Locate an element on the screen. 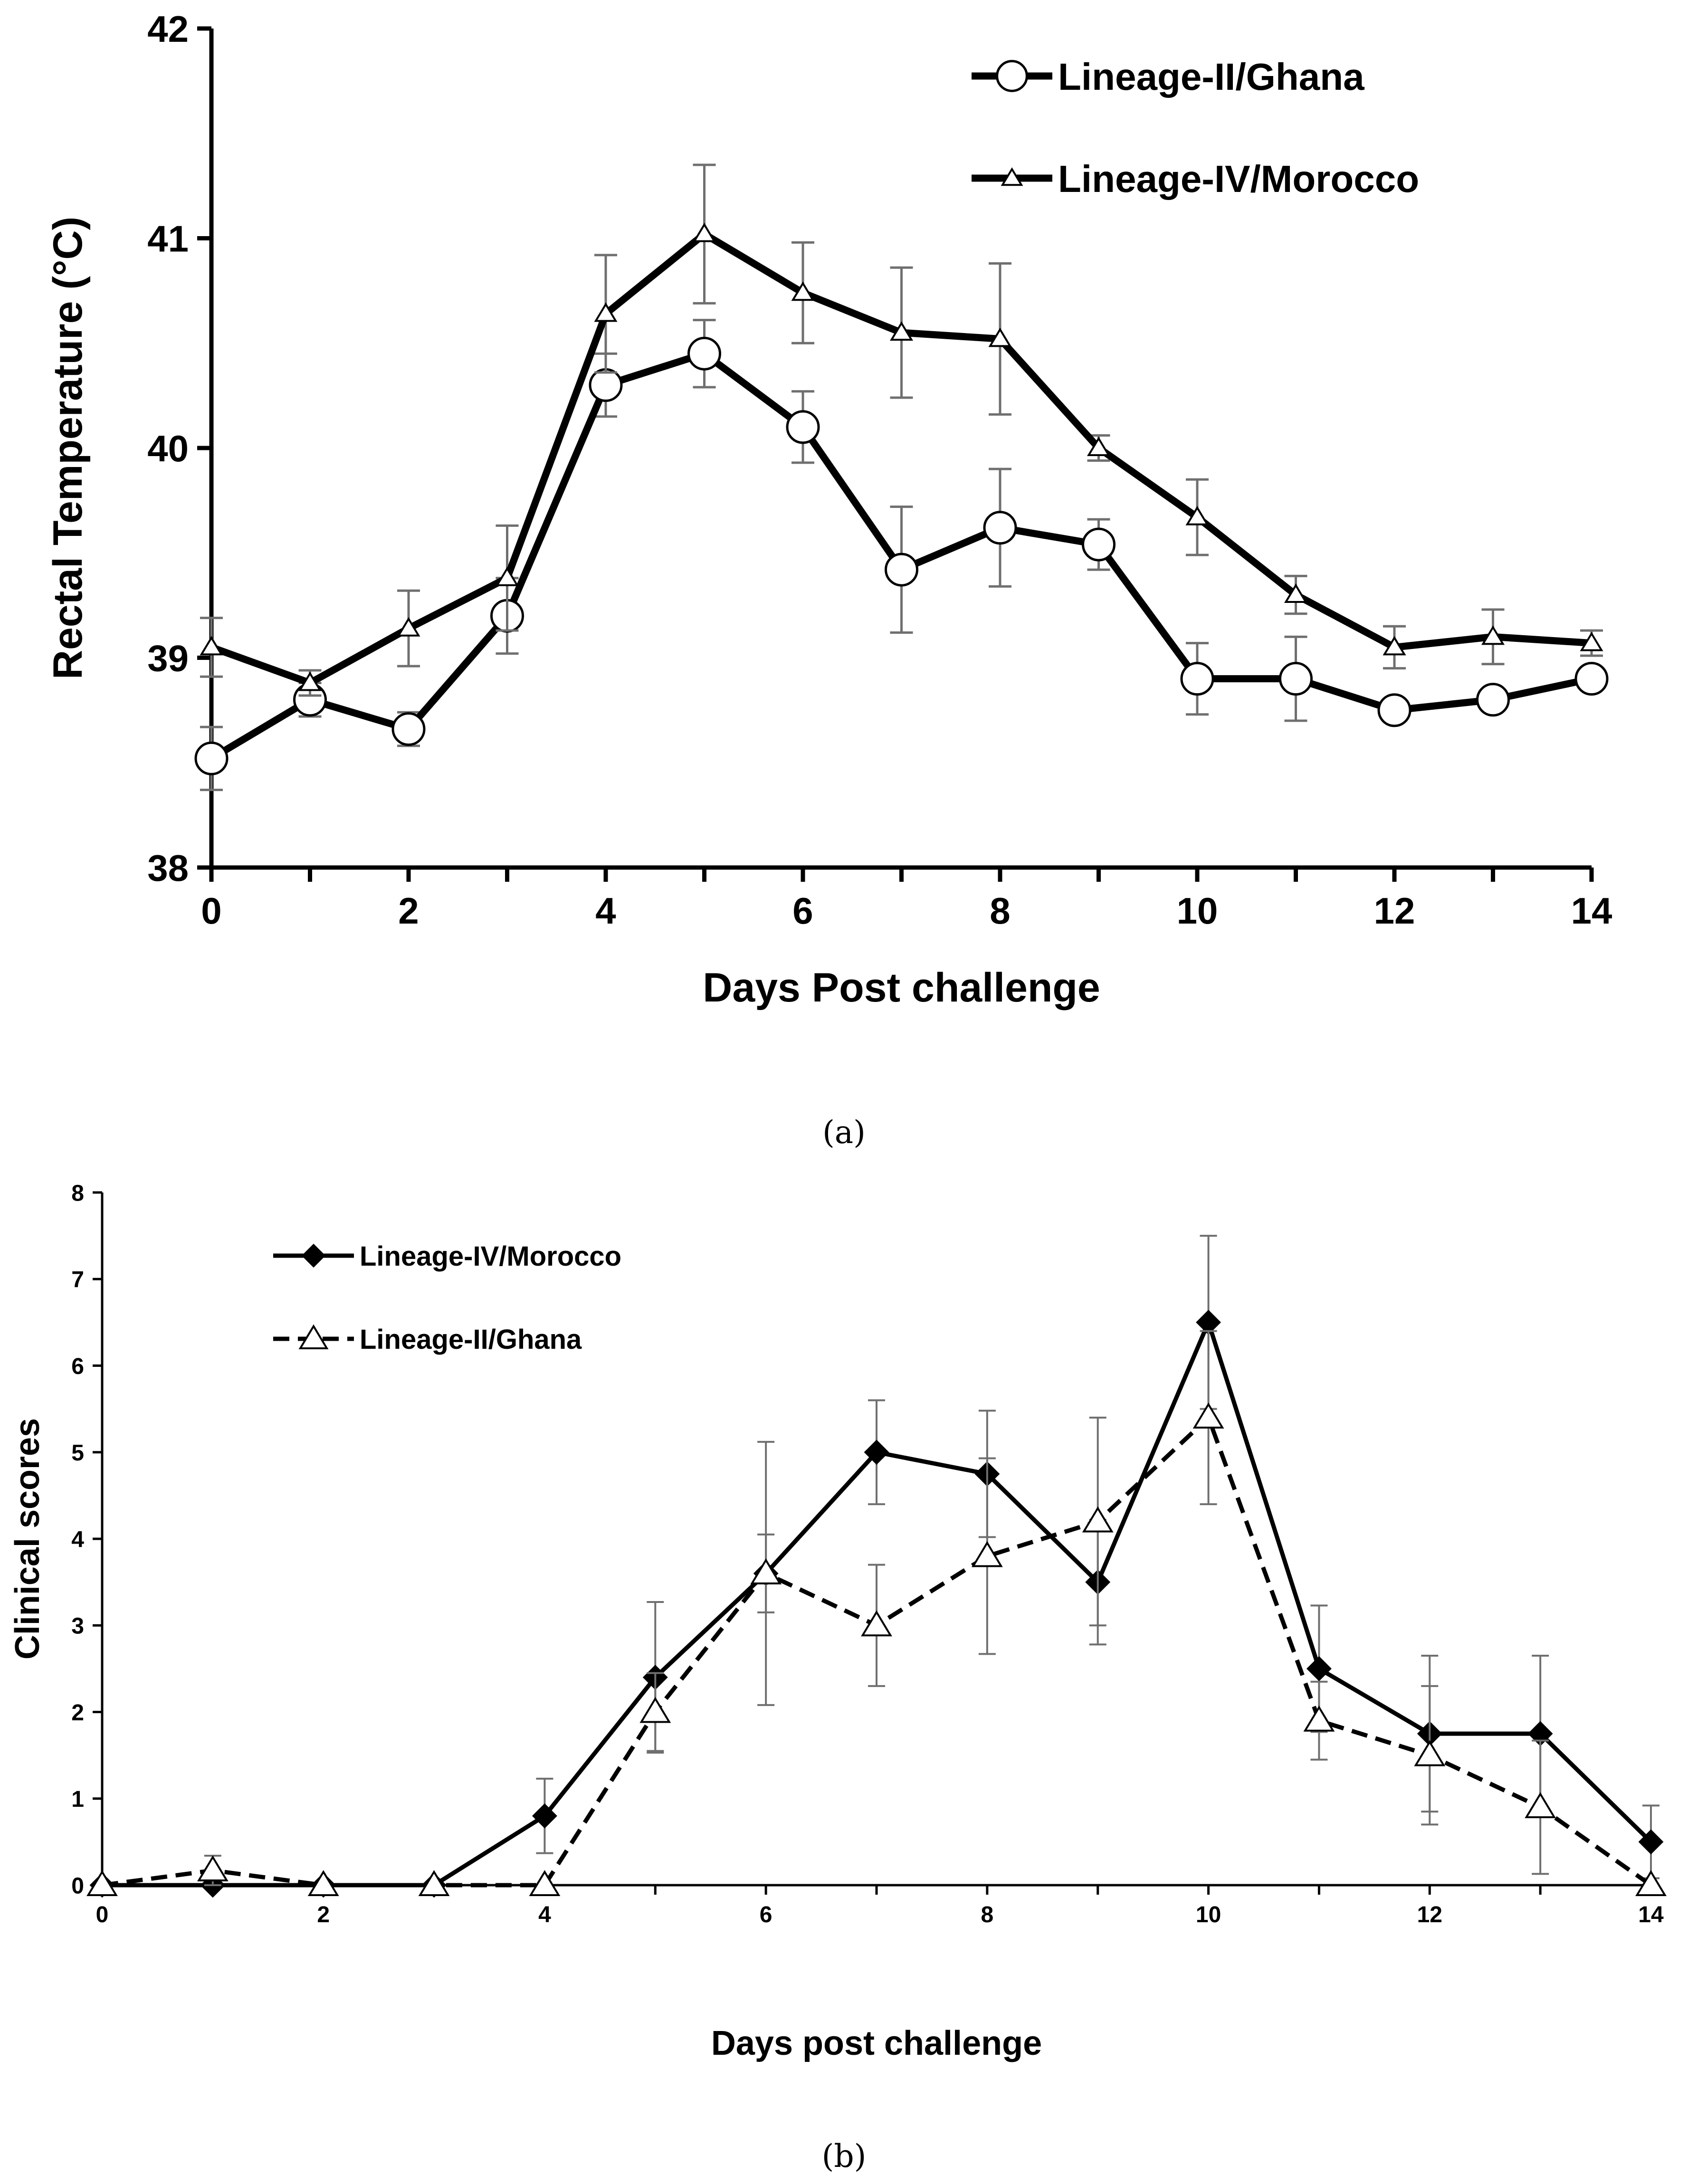 The height and width of the screenshot is (2184, 1688). panel-a-caption: (a) is located at coordinates (844, 1132).